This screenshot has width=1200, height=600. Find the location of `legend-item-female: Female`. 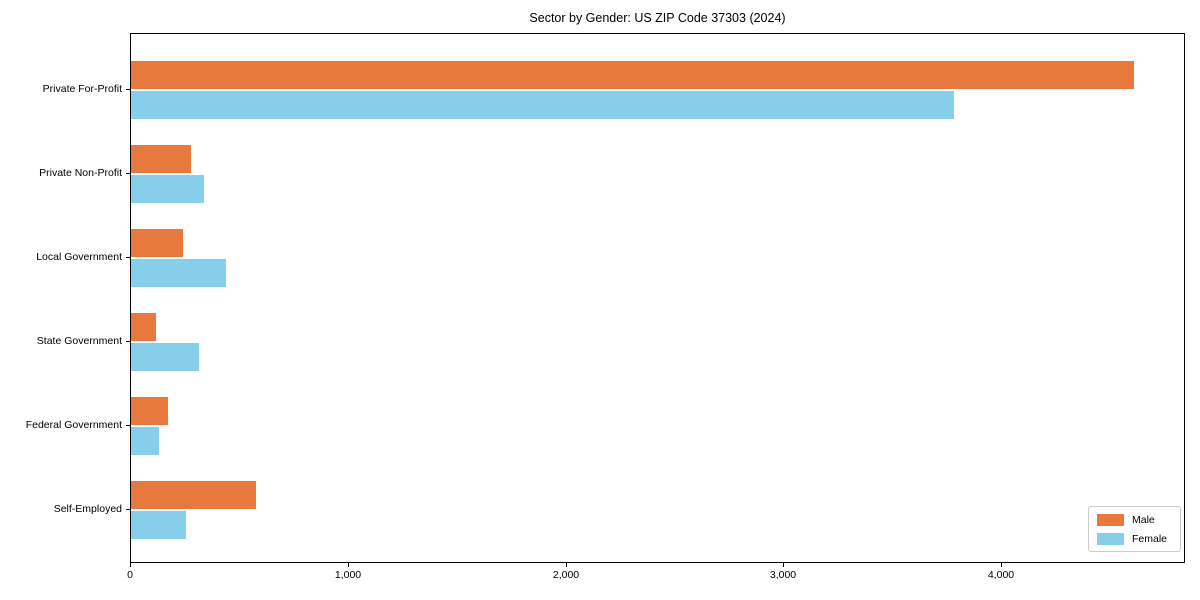

legend-item-female: Female is located at coordinates (1134, 539).